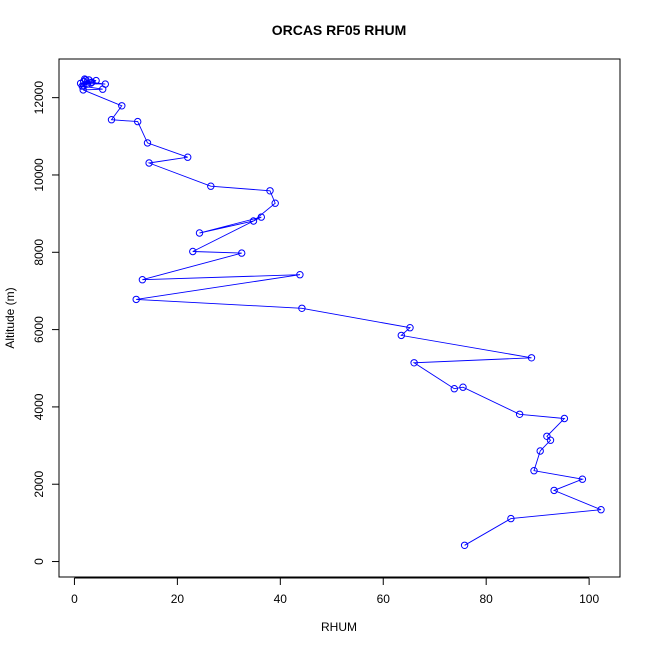  Describe the element at coordinates (339, 627) in the screenshot. I see `x-axis-label: RHUM` at that location.